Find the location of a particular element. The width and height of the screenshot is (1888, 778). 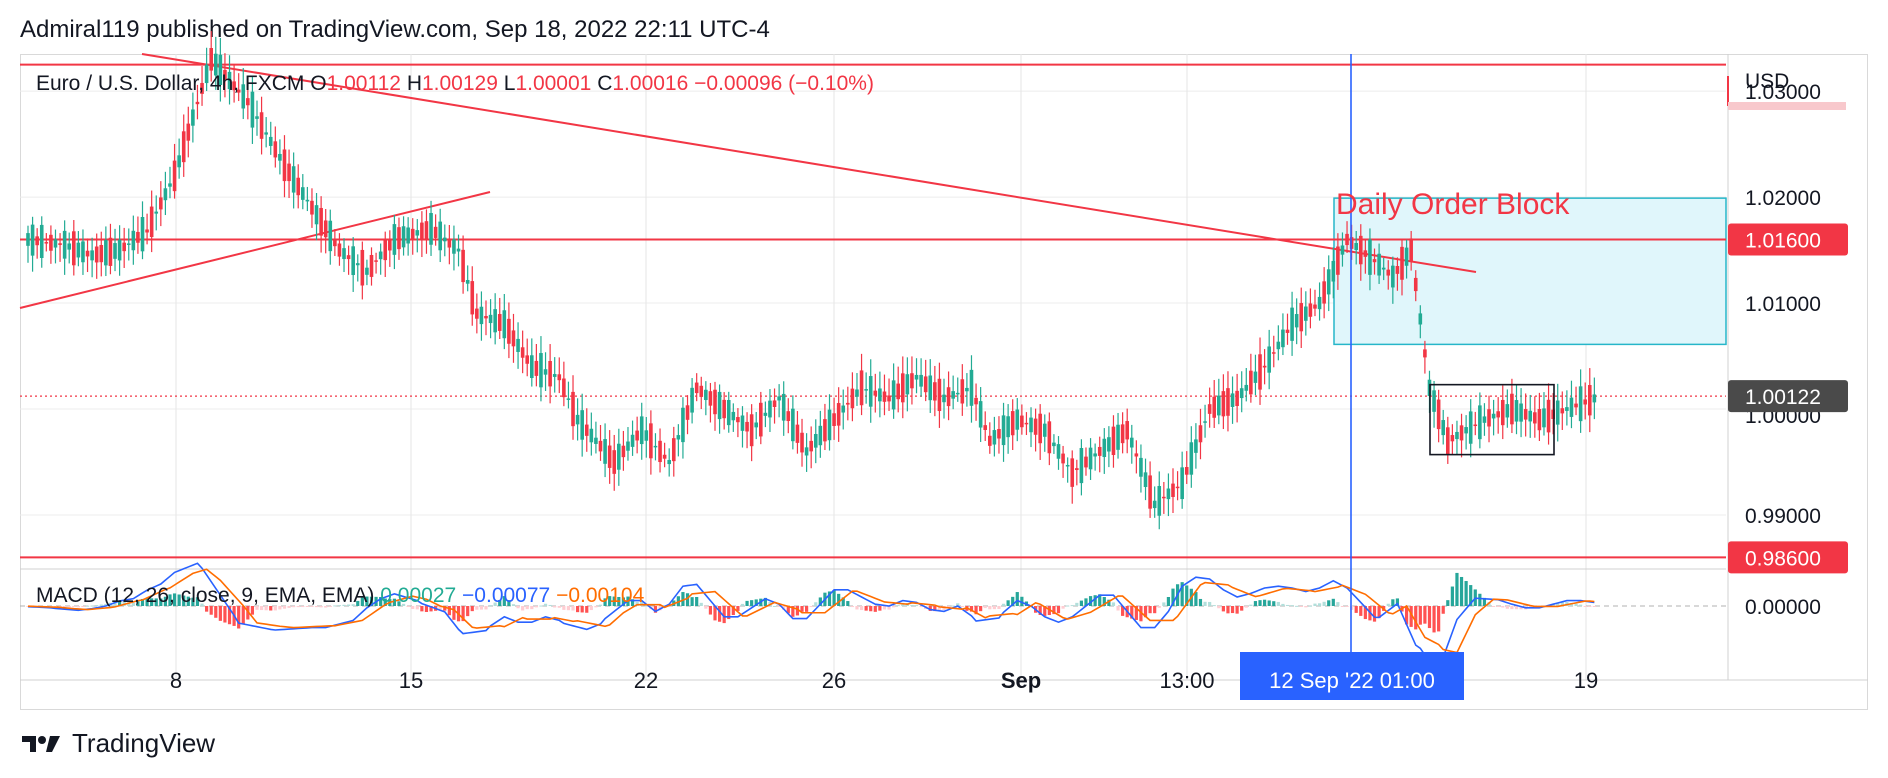

time-tick: 22 is located at coordinates (646, 680).